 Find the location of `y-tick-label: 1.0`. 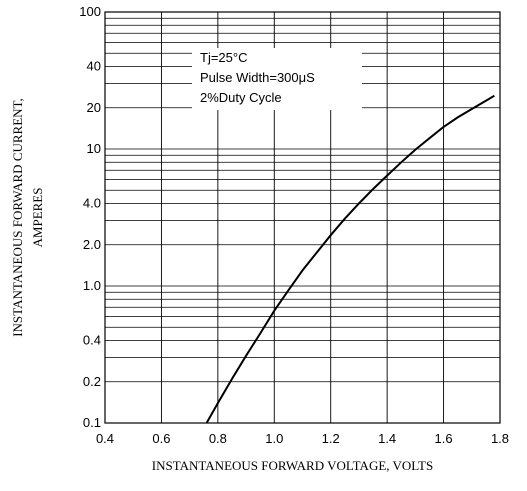

y-tick-label: 1.0 is located at coordinates (92, 285).